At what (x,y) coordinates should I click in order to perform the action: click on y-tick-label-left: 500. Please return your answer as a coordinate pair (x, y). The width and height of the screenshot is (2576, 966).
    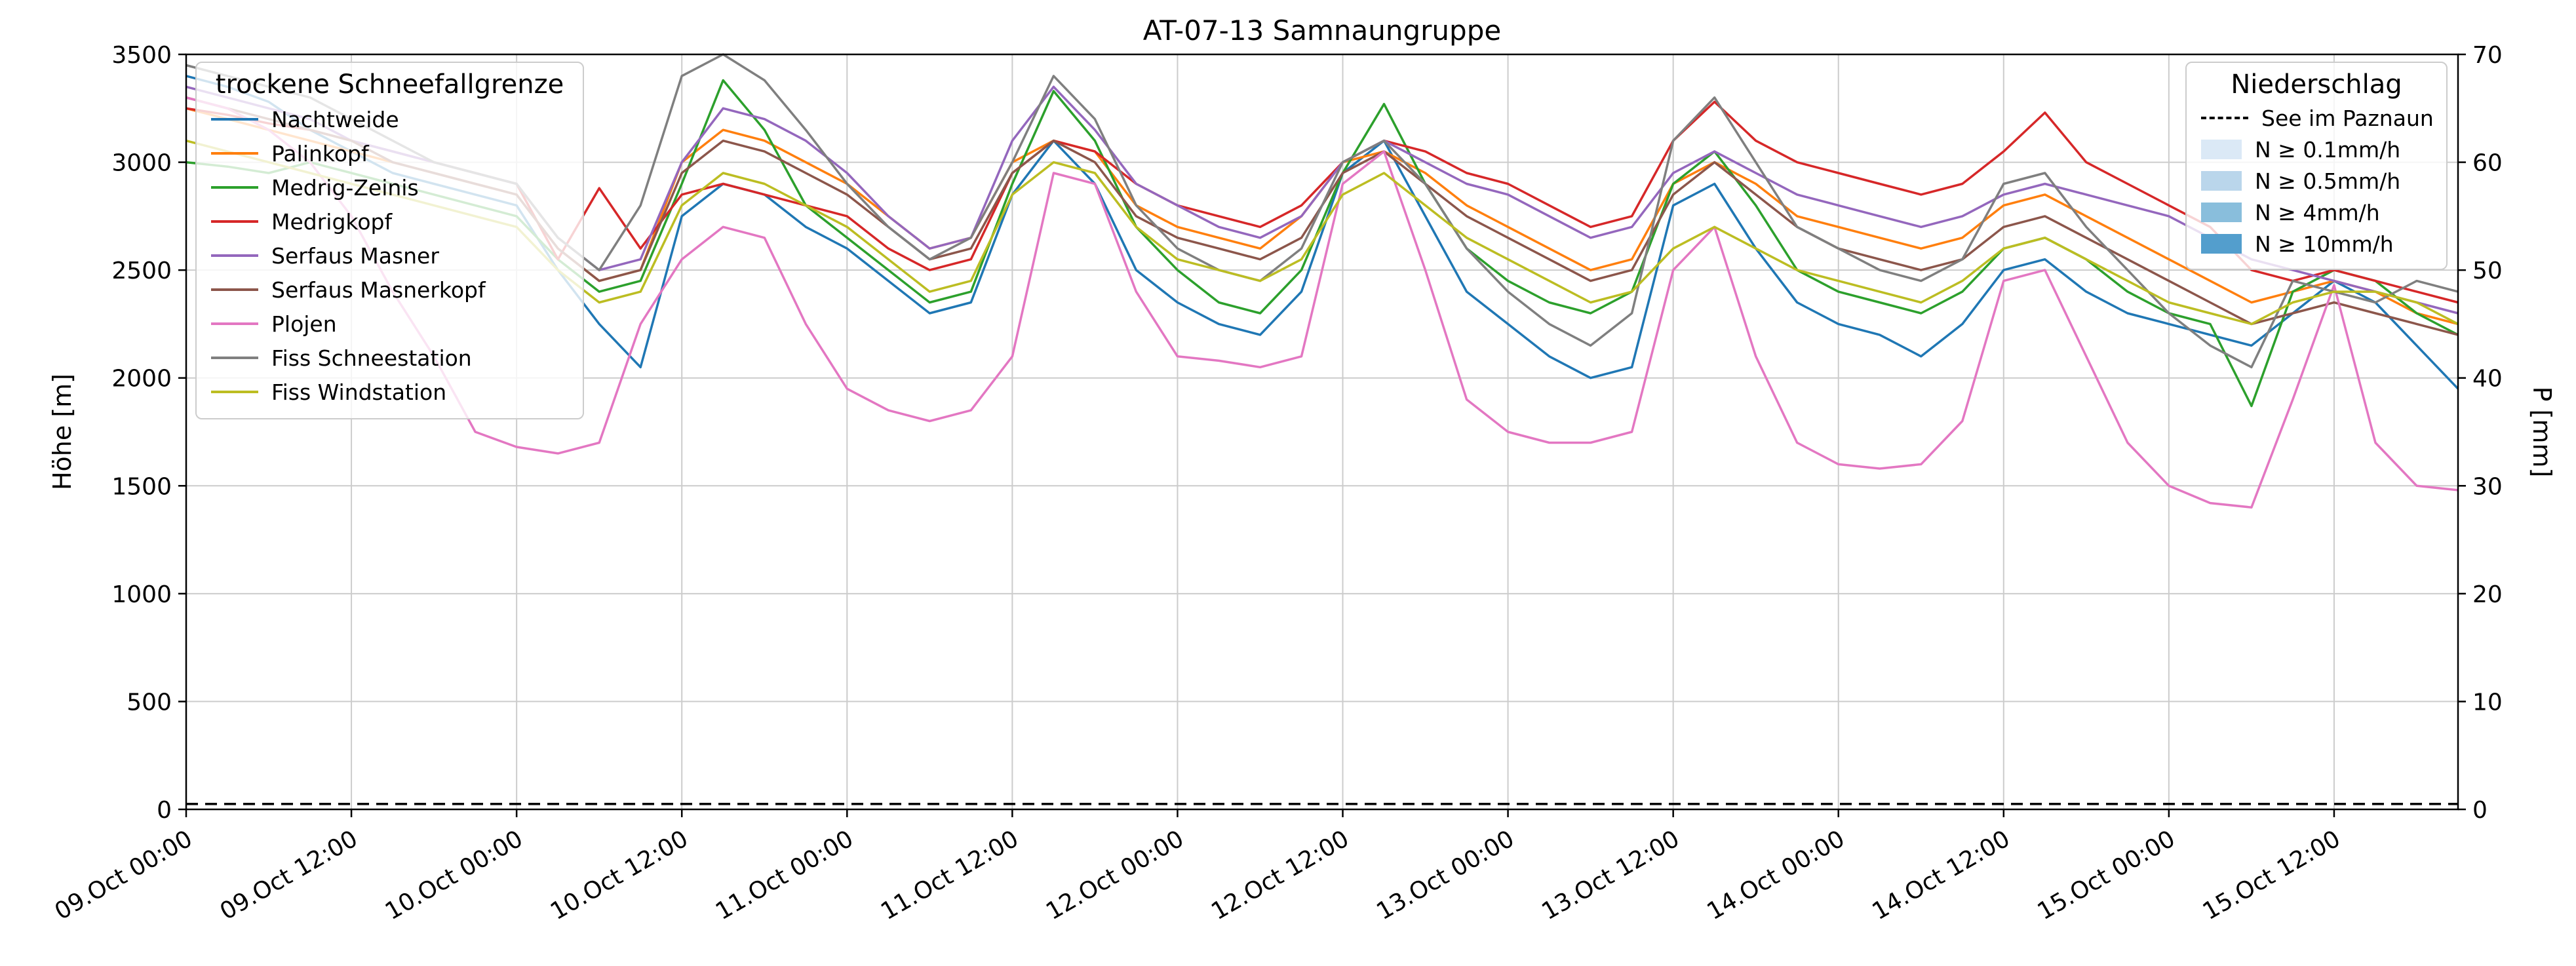
    Looking at the image, I should click on (149, 702).